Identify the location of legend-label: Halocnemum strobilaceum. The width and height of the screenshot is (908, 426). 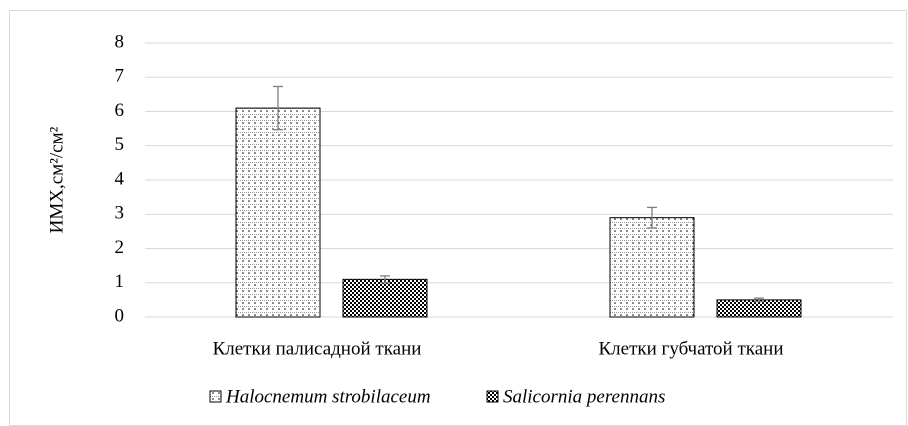
(328, 396).